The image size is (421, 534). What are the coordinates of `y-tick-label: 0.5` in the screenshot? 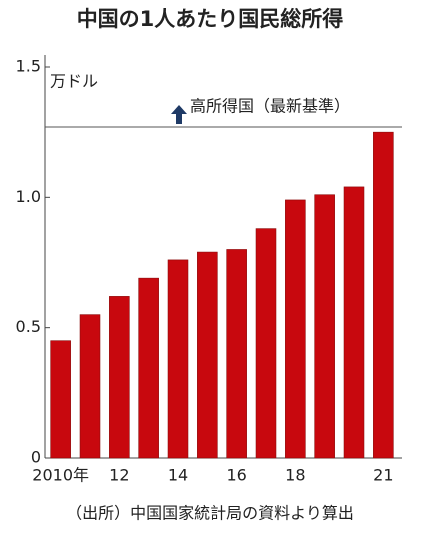 It's located at (28, 326).